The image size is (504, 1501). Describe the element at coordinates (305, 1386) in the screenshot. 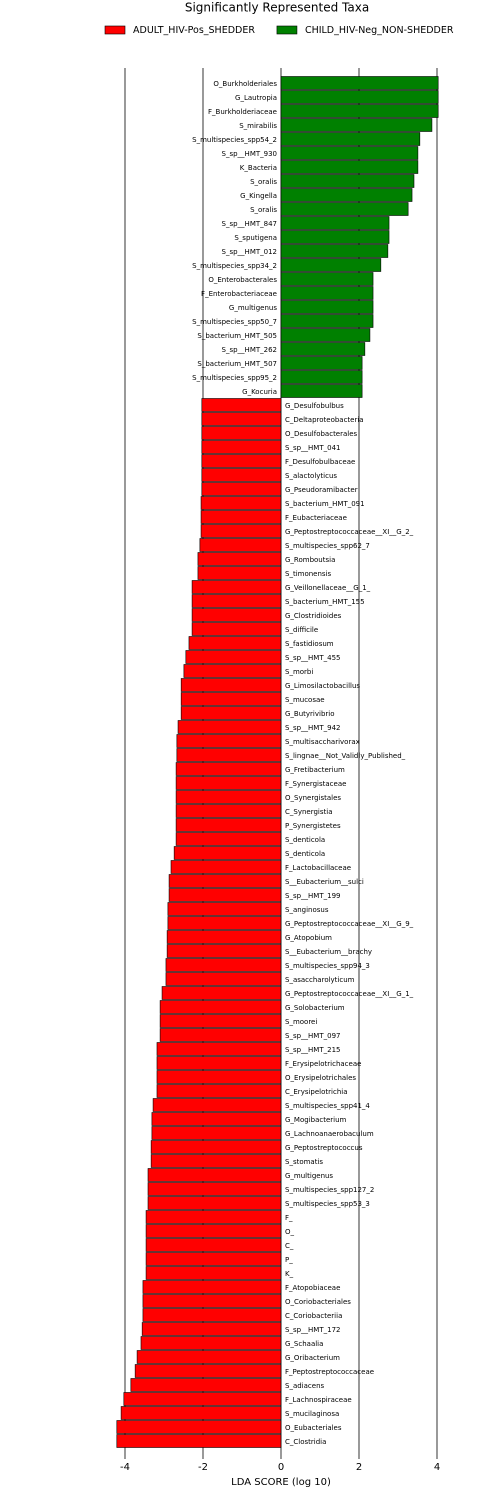

I see `category-label: S_adiacens` at that location.